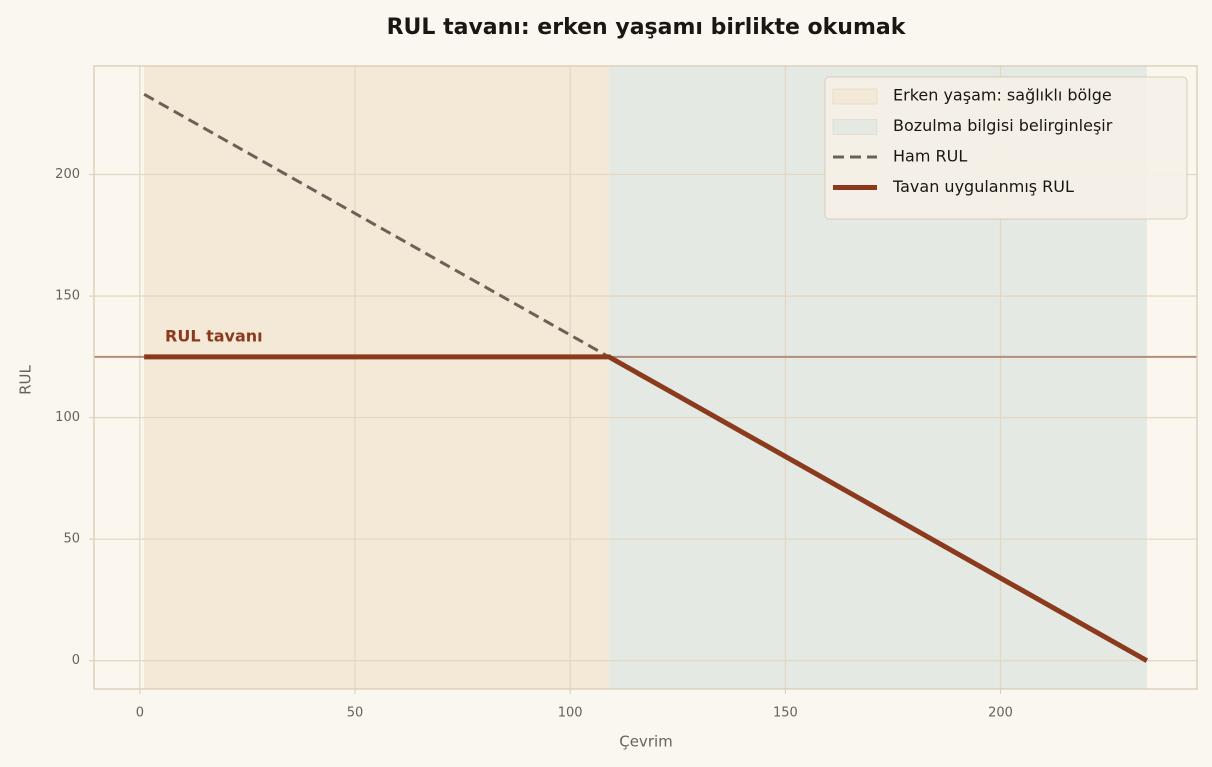 The width and height of the screenshot is (1212, 767). I want to click on y-tick-label: 100, so click(67, 417).